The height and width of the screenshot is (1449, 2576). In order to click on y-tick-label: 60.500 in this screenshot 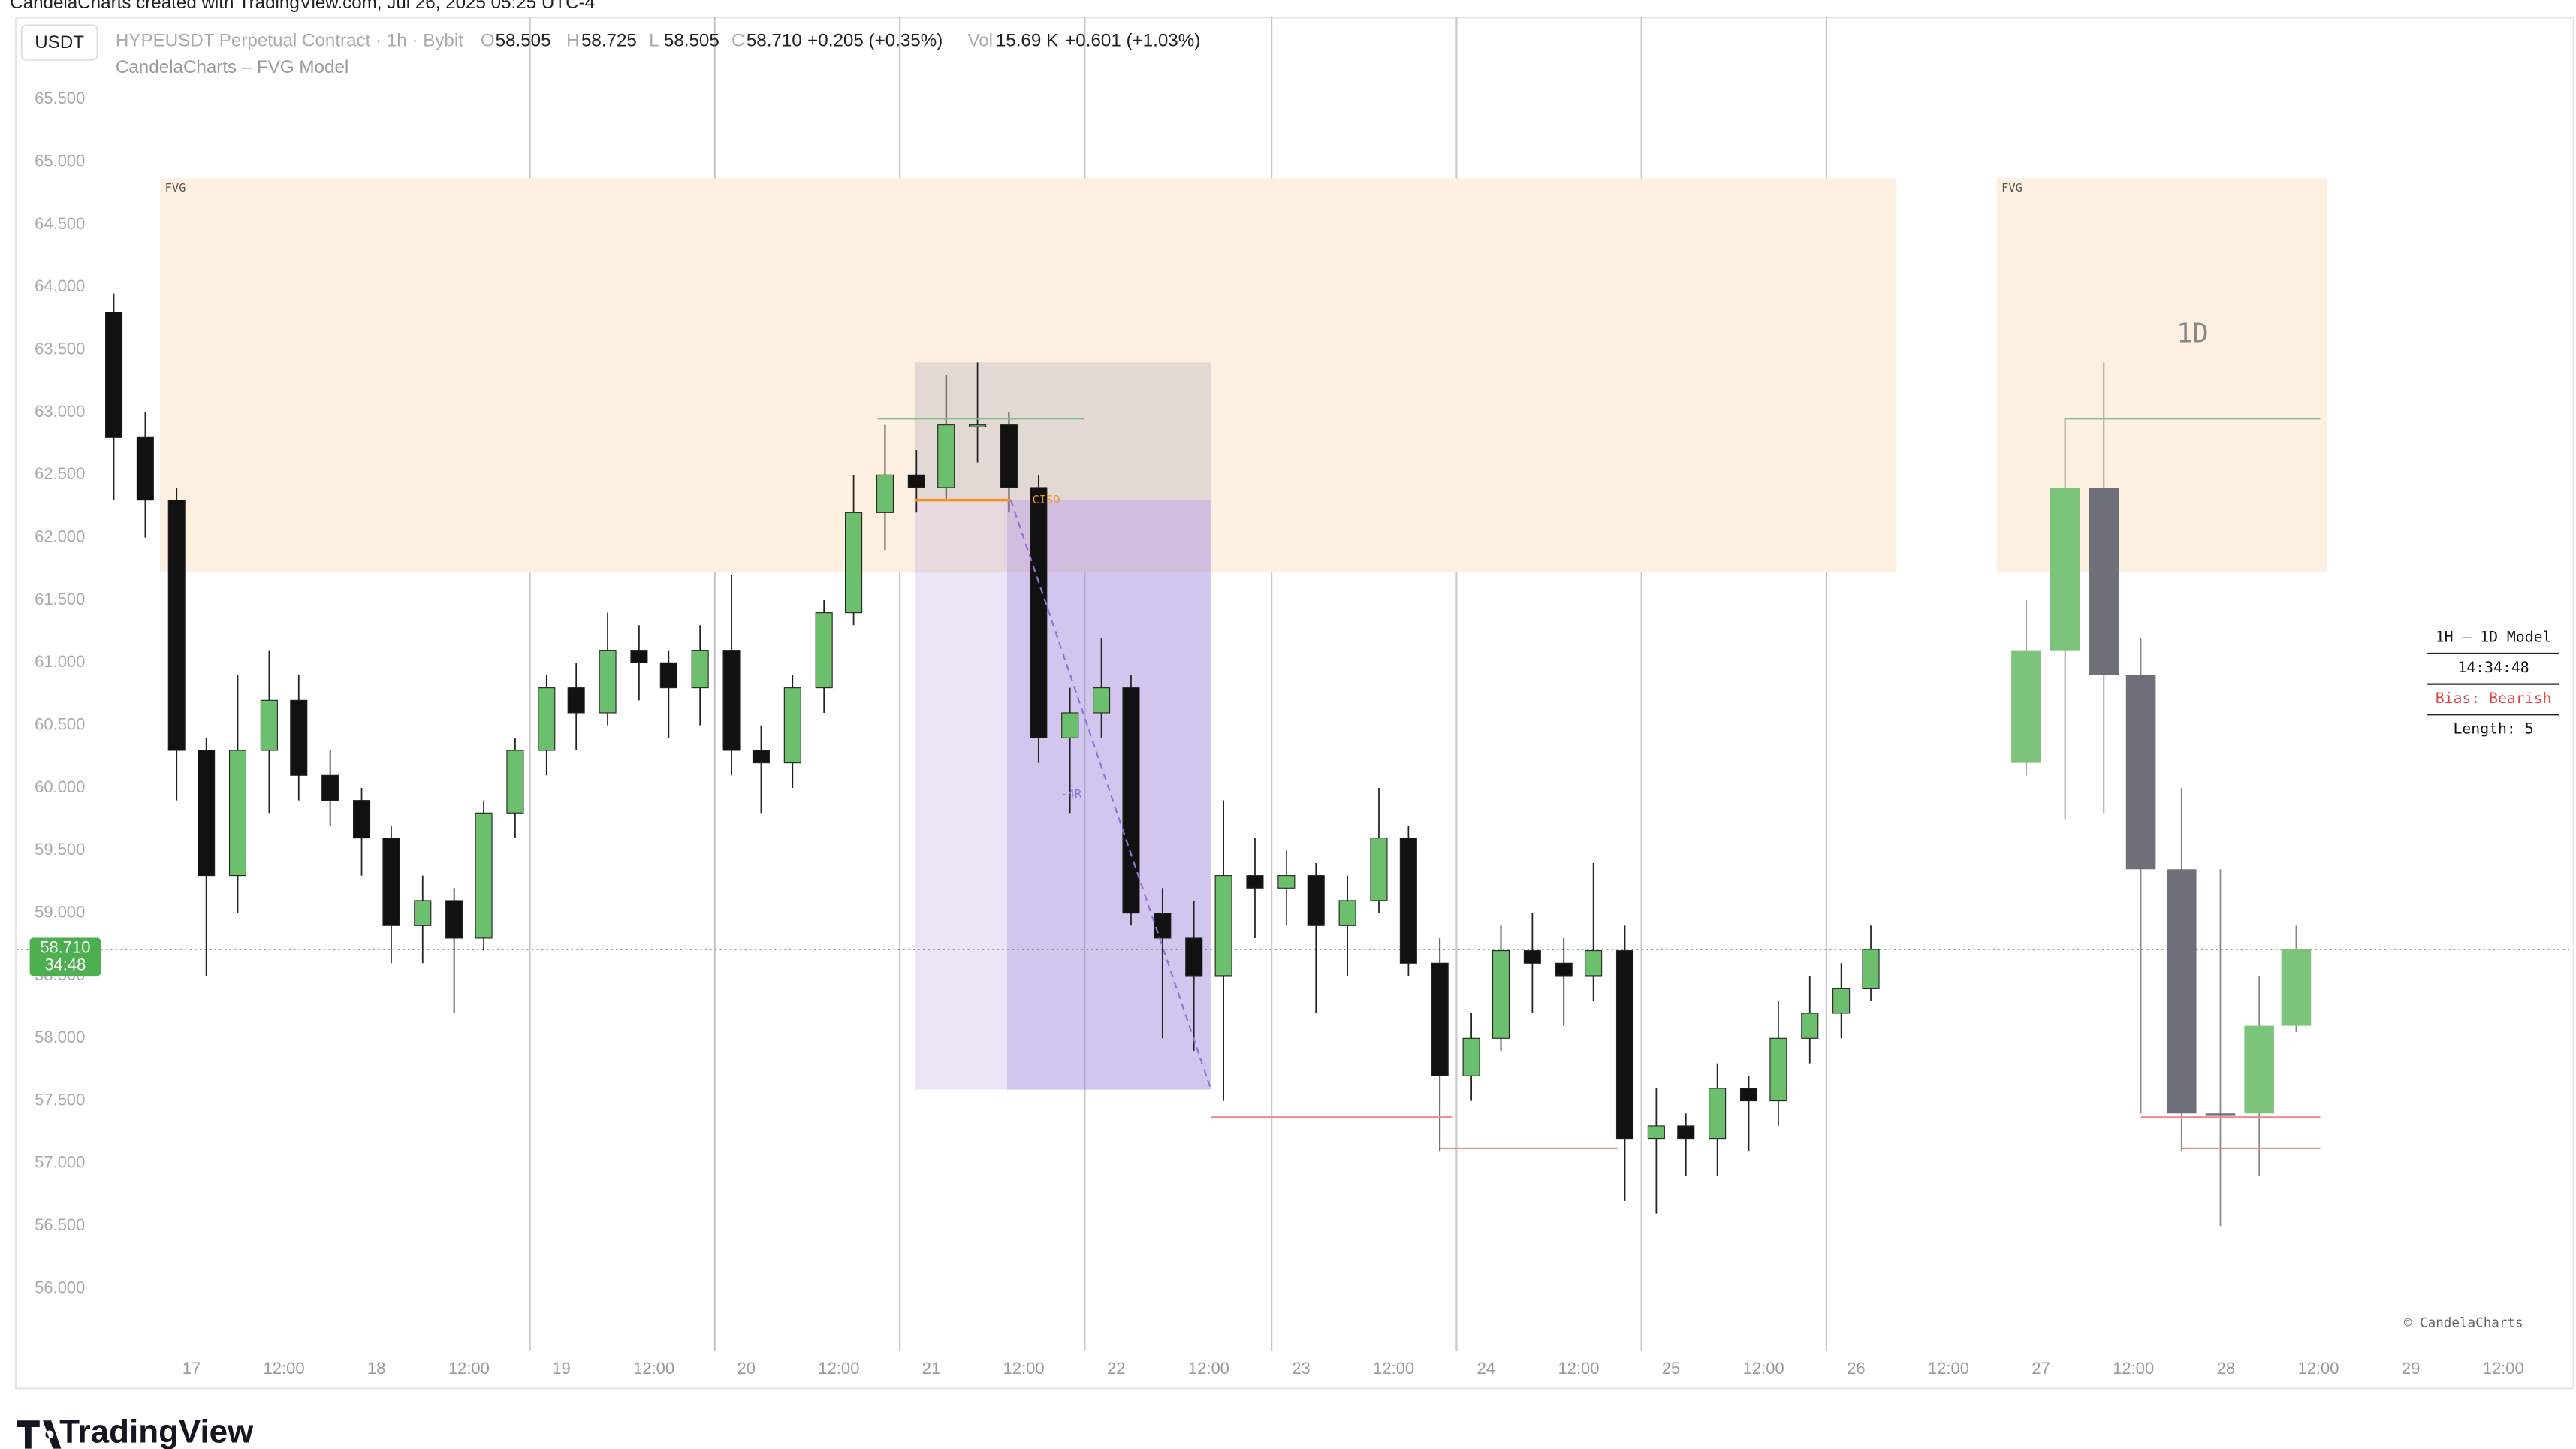, I will do `click(60, 723)`.